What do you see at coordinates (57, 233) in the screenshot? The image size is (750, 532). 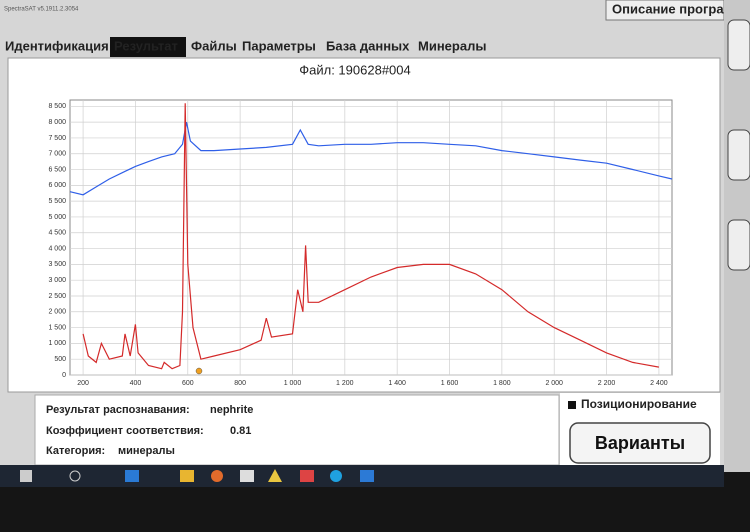 I see `y-tick-label: 4 500` at bounding box center [57, 233].